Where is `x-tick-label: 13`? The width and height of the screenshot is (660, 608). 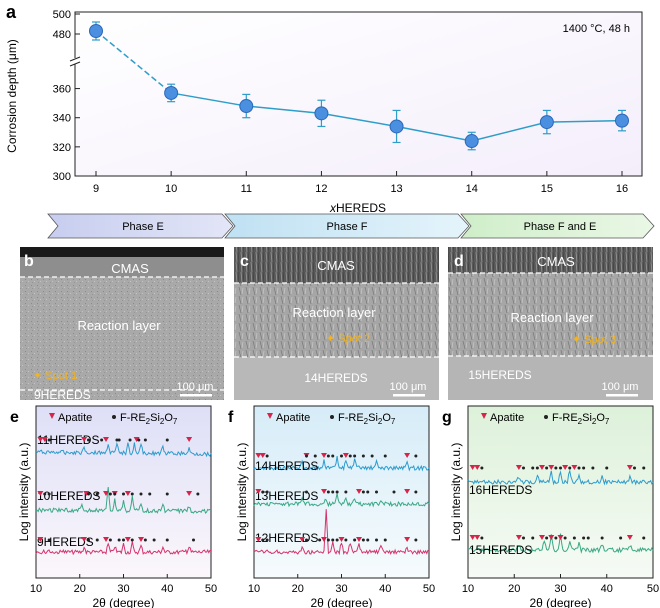 x-tick-label: 13 is located at coordinates (396, 189).